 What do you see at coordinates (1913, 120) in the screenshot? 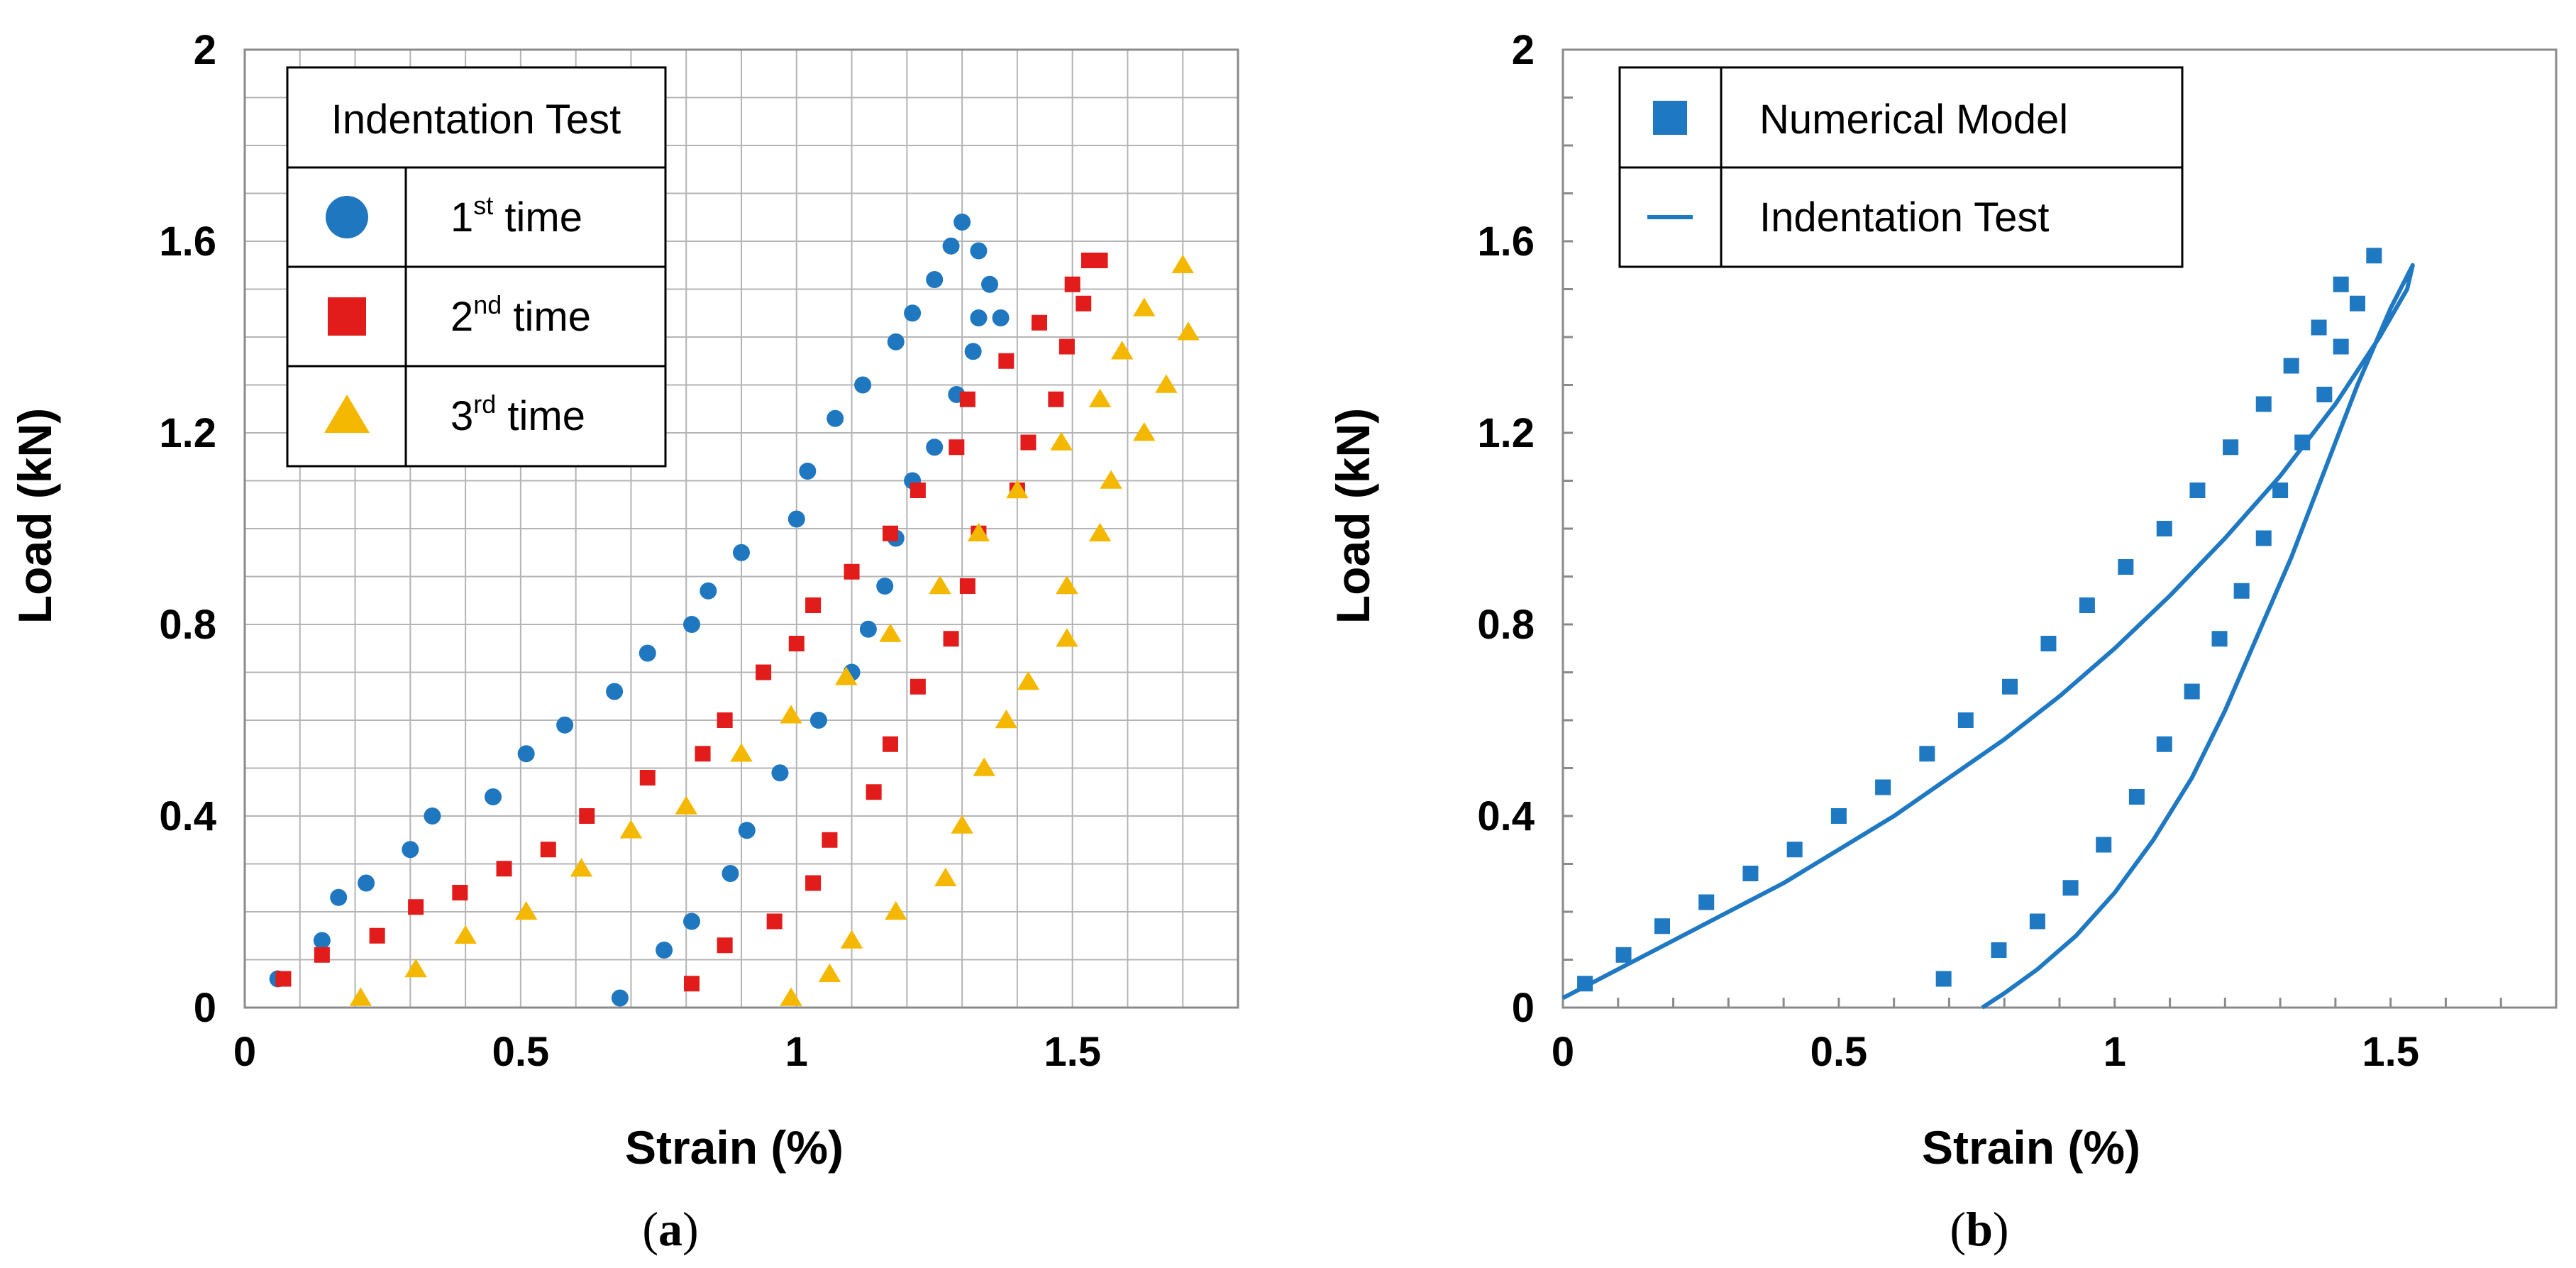
I see `legend-label-numerical-model: Numerical Model` at bounding box center [1913, 120].